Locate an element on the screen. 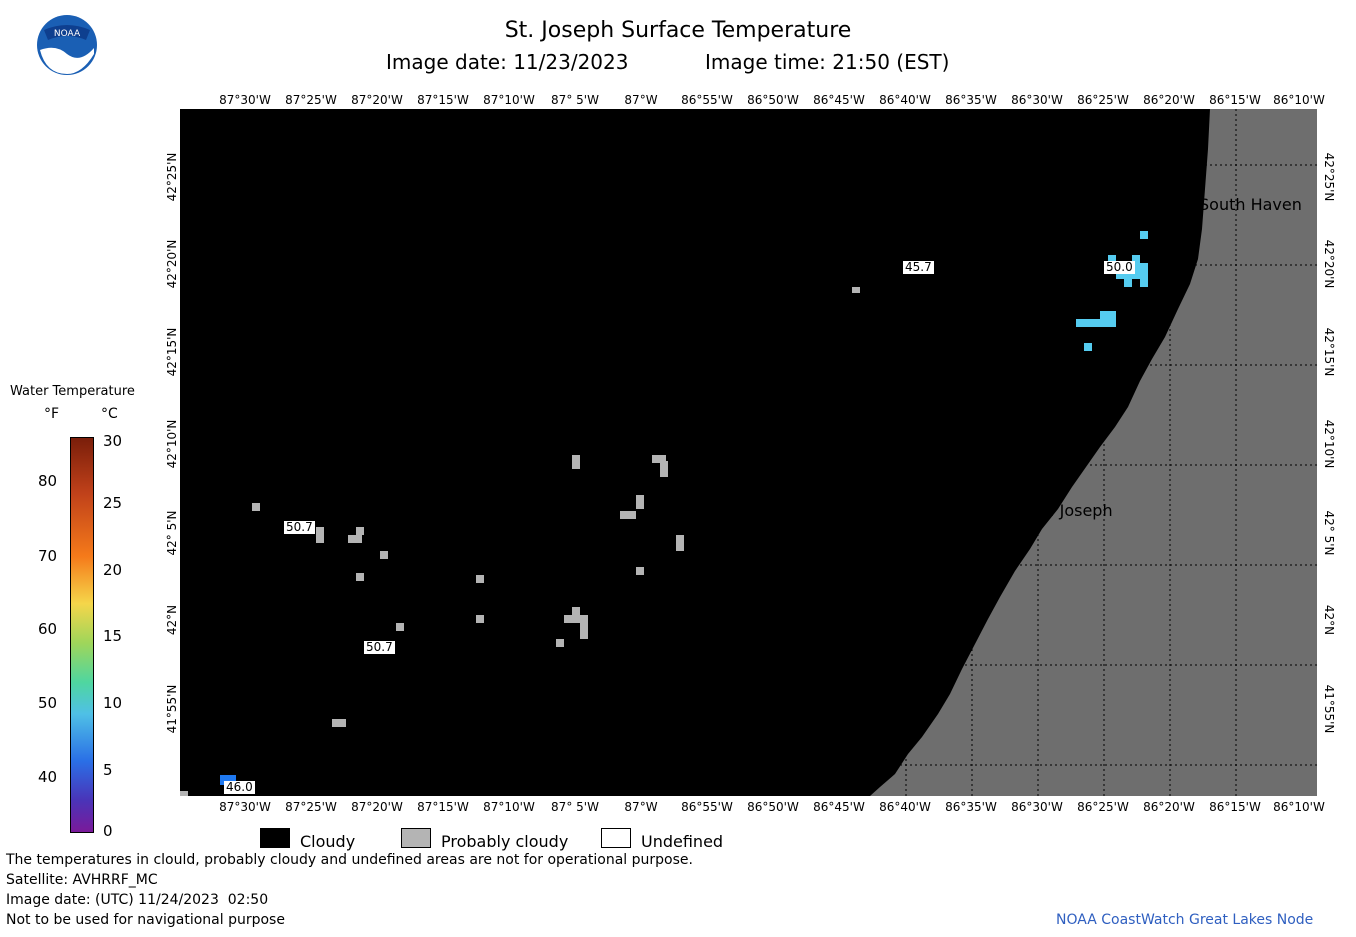 The width and height of the screenshot is (1356, 937). legend-unit-f: °F is located at coordinates (52, 414).